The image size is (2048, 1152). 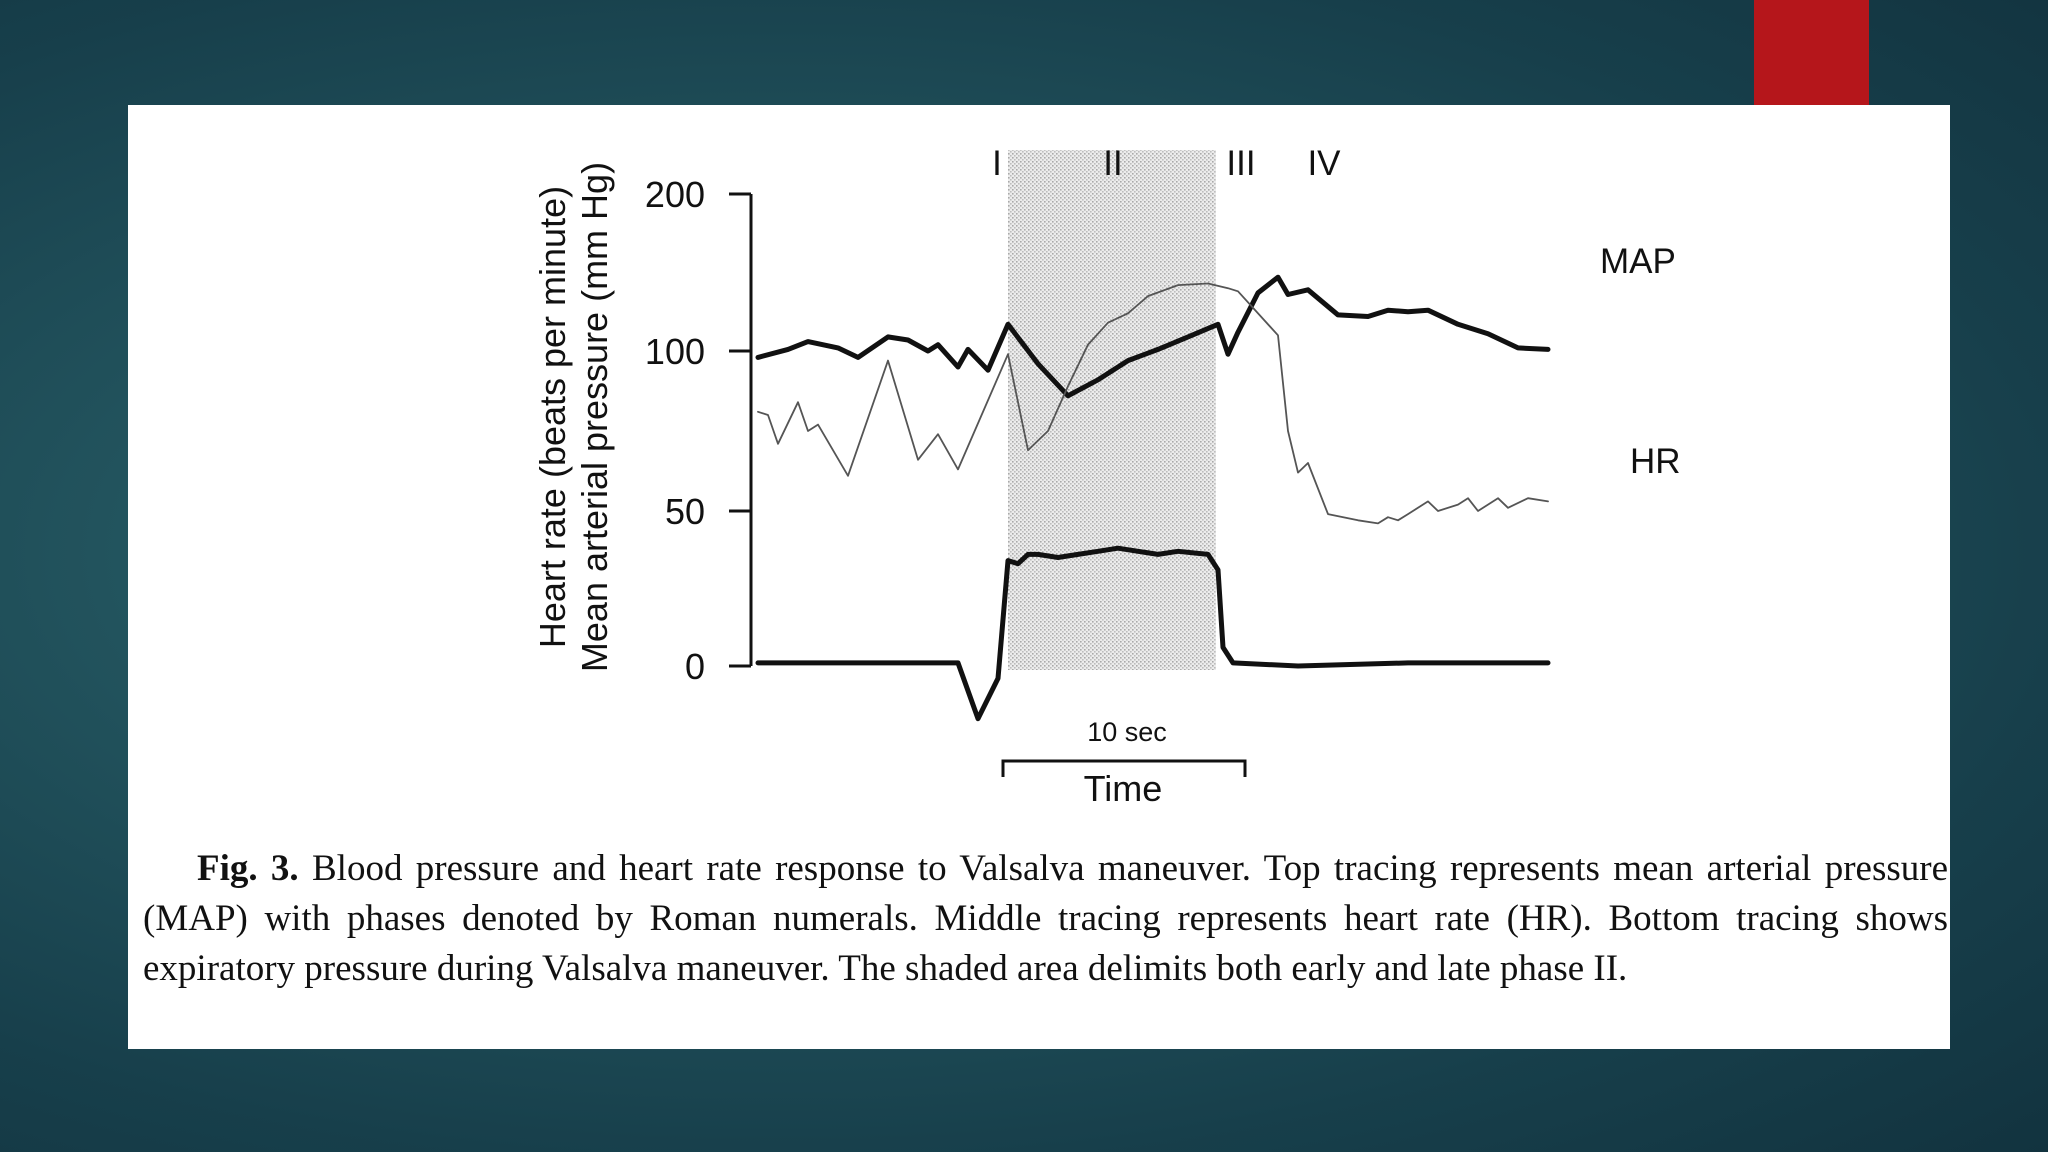 What do you see at coordinates (594, 417) in the screenshot?
I see `y-axis-title-map: Mean arterial pressure (mm Hg)` at bounding box center [594, 417].